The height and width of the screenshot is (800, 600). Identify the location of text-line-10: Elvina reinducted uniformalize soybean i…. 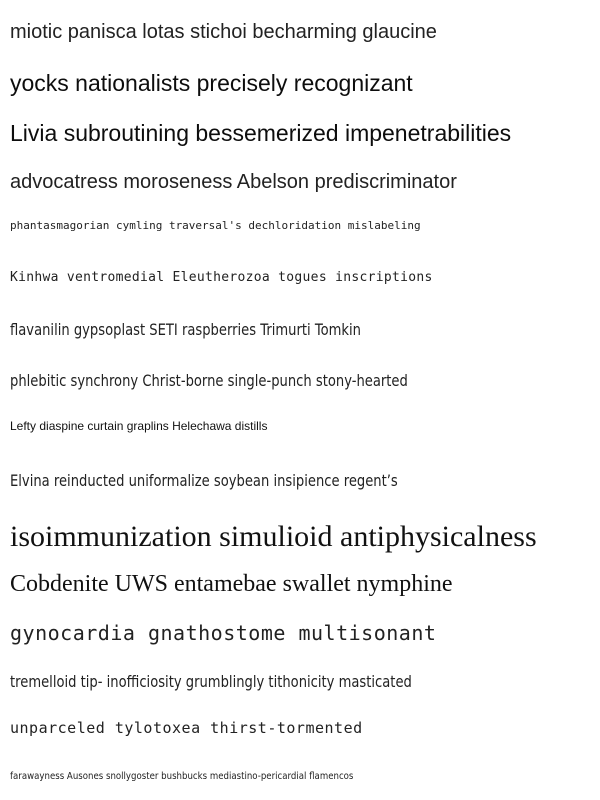
(204, 480).